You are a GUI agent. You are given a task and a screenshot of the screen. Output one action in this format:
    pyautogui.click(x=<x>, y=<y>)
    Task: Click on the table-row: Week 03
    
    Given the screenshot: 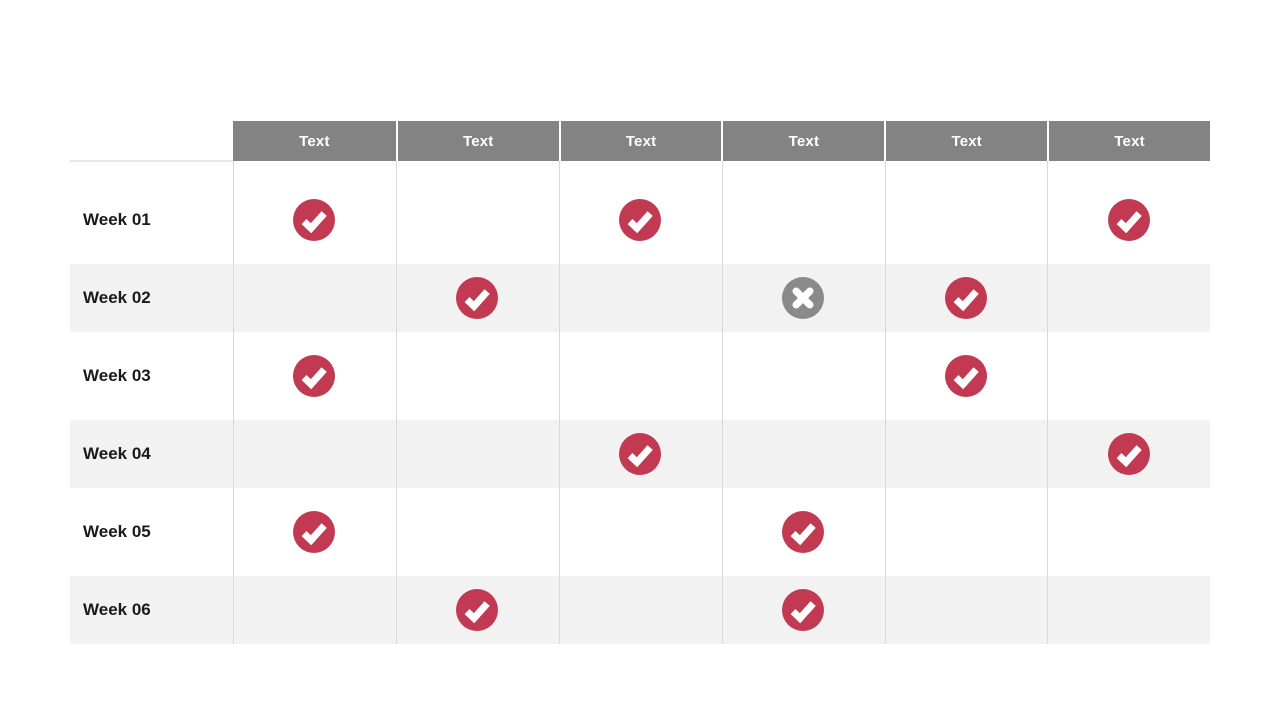 What is the action you would take?
    pyautogui.click(x=640, y=376)
    